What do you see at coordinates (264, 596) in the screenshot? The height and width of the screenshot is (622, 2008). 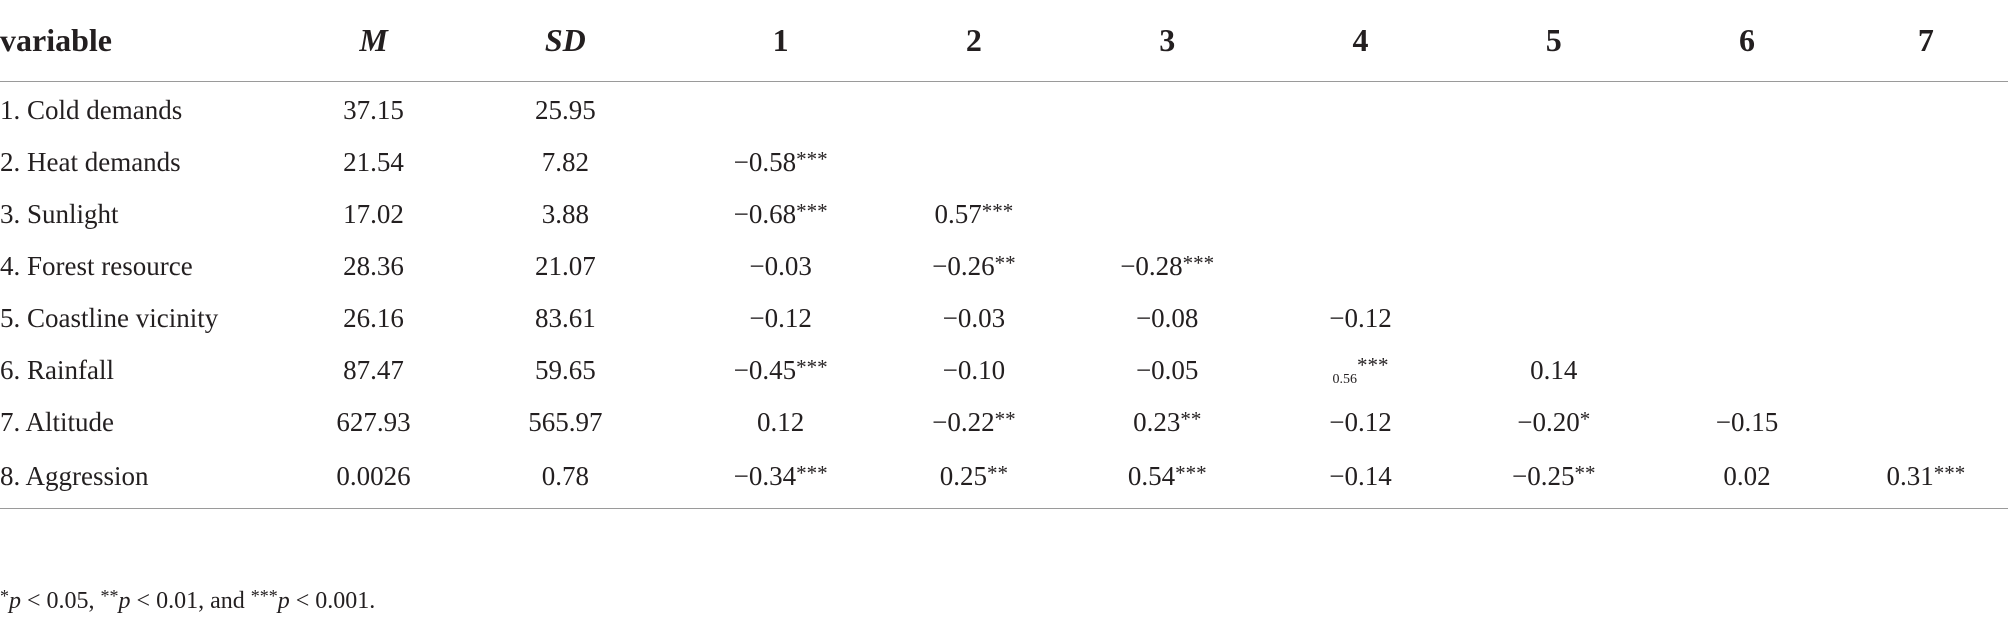 I see `footnote-star-3: ***` at bounding box center [264, 596].